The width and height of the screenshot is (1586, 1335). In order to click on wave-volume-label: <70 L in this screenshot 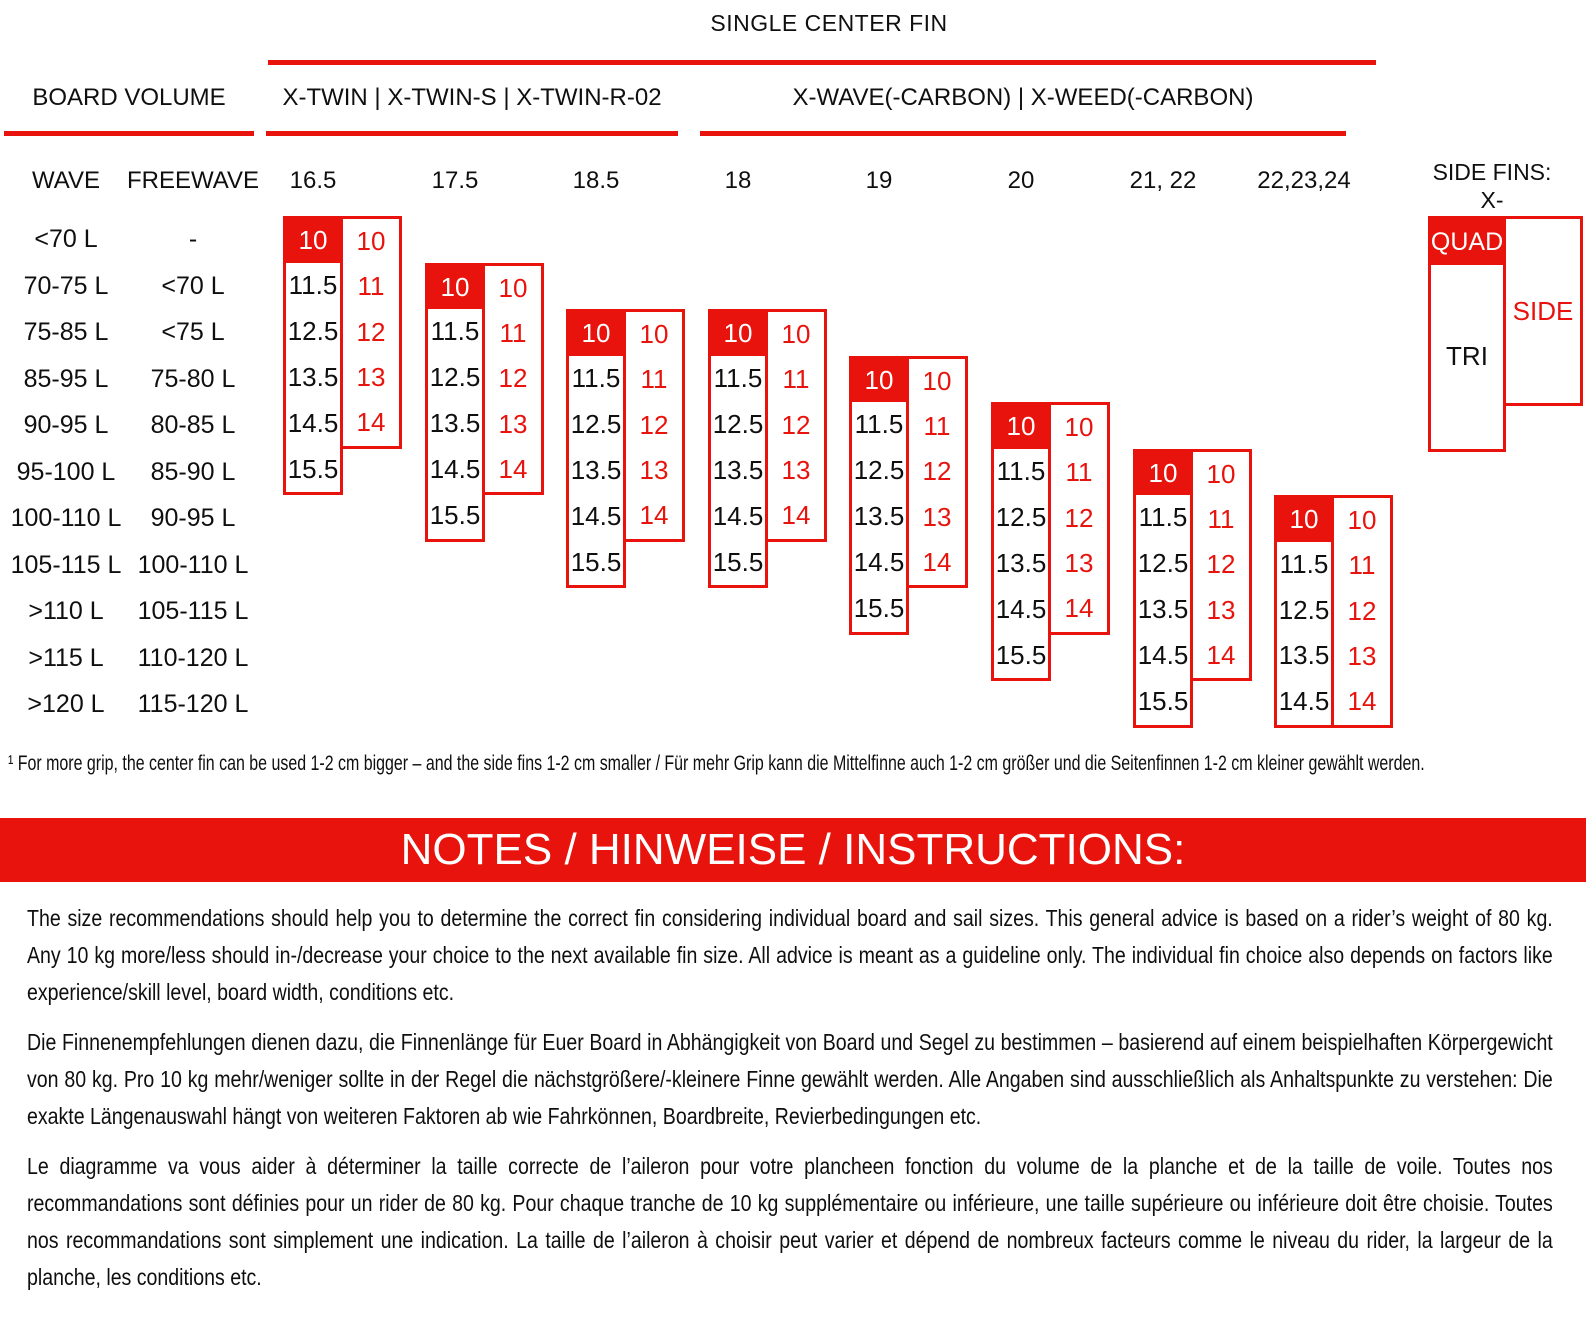, I will do `click(66, 239)`.